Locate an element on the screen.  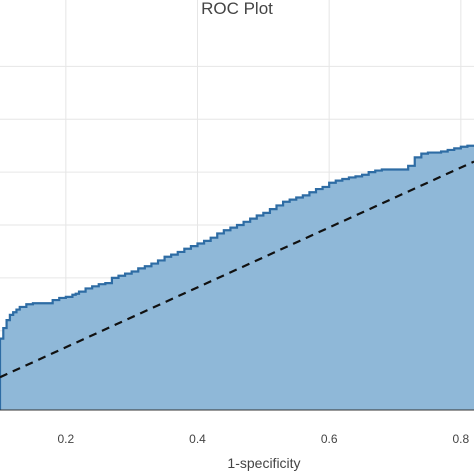
x-axis-title: 1-specificity is located at coordinates (263, 463).